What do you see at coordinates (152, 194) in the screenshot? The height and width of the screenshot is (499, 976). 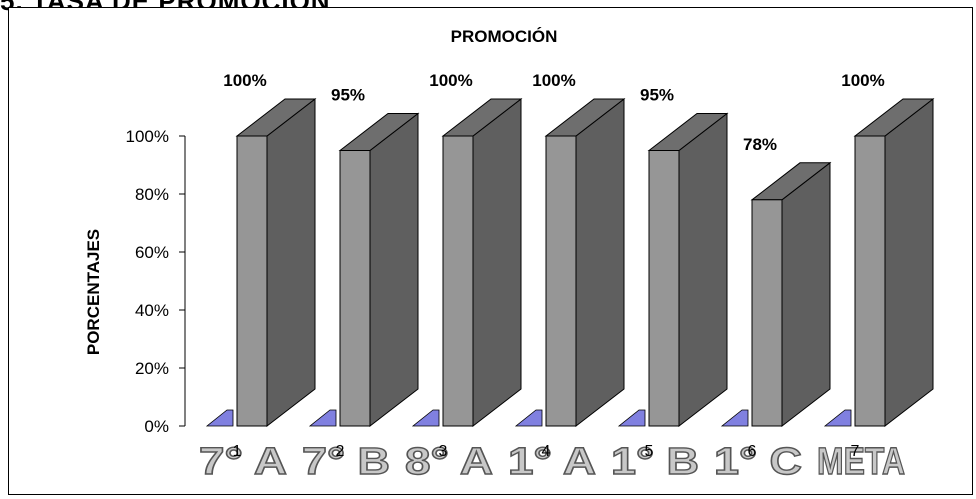 I see `y-tick-label: 80%` at bounding box center [152, 194].